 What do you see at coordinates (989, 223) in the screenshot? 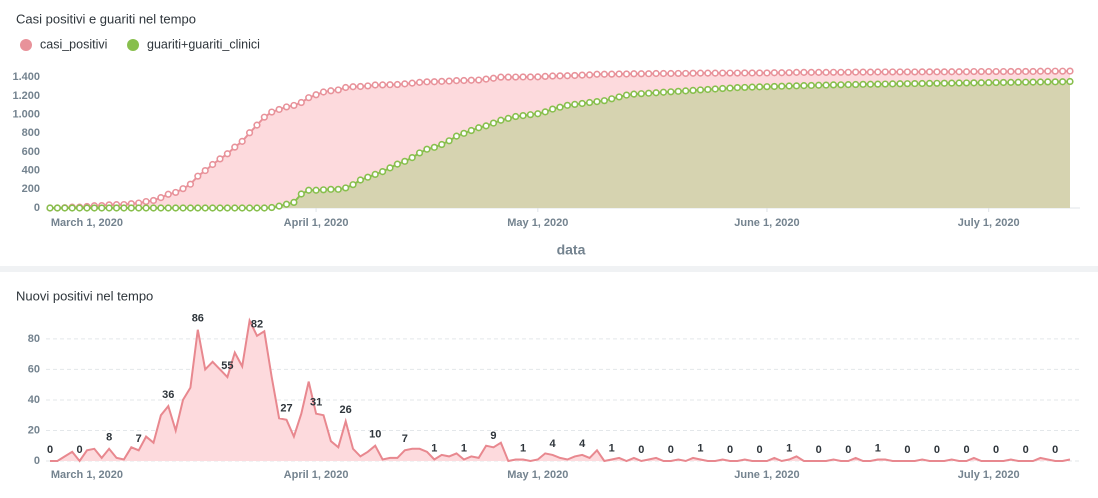
I see `x-tick-label: July 1, 2020` at bounding box center [989, 223].